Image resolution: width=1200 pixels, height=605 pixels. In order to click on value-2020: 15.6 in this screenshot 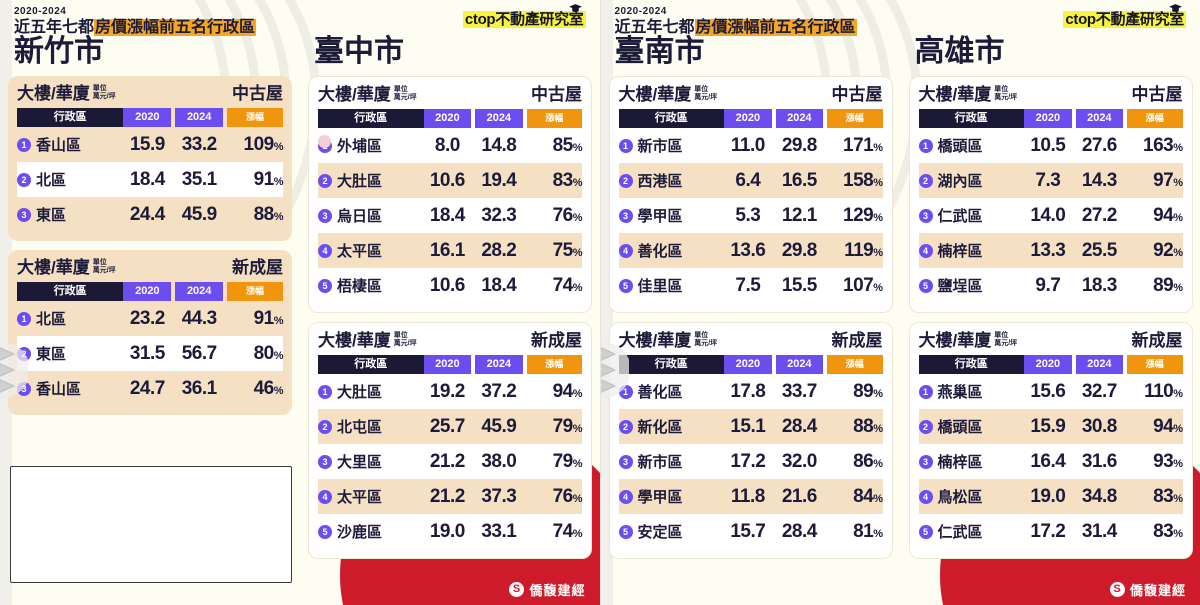, I will do `click(1048, 391)`.